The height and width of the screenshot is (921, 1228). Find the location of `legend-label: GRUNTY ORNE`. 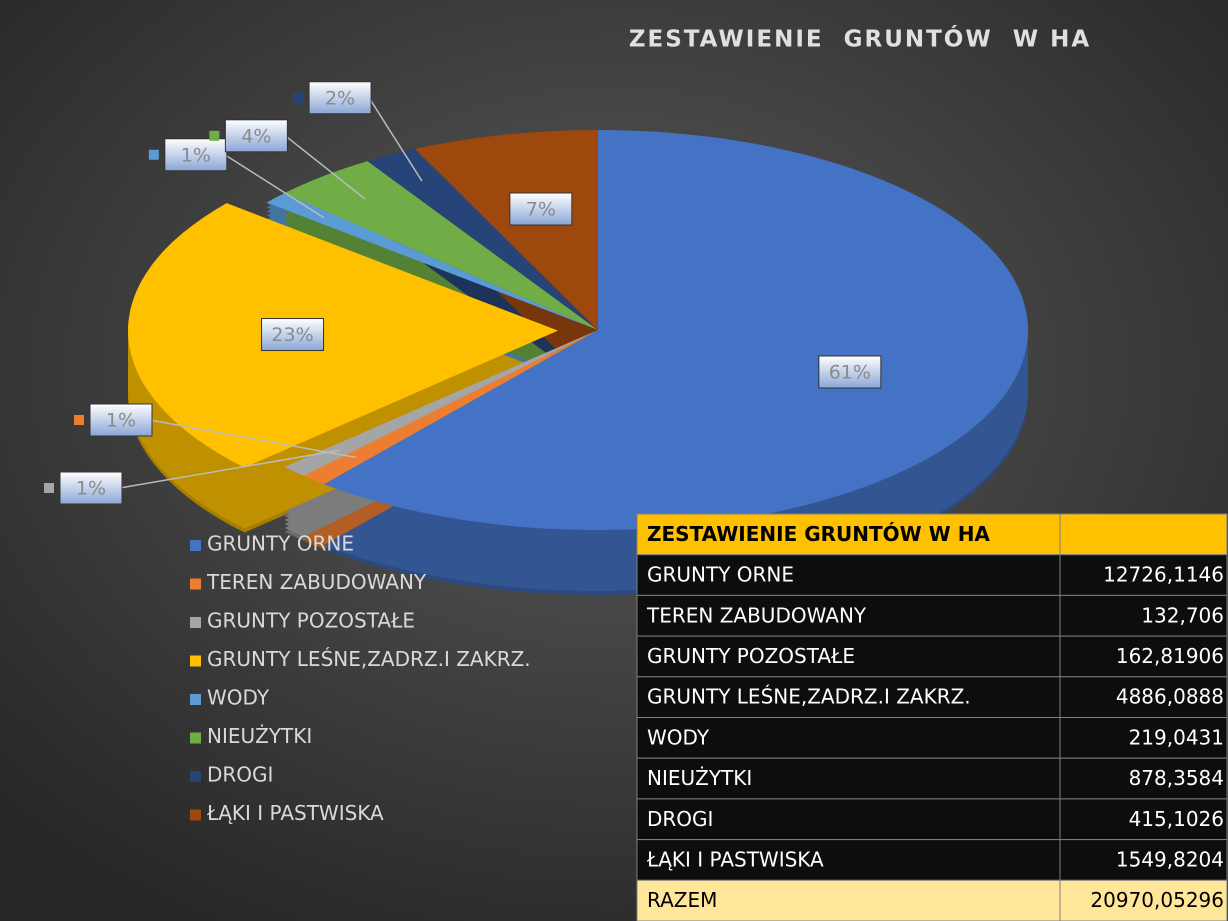

legend-label: GRUNTY ORNE is located at coordinates (280, 544).